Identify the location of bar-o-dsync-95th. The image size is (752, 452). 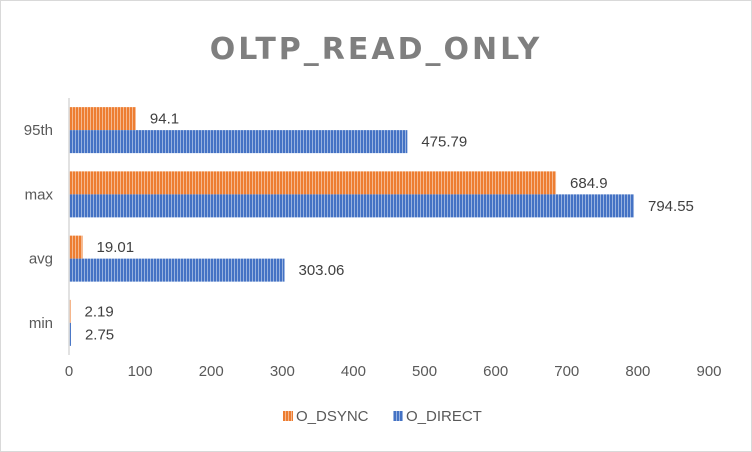
(102, 119).